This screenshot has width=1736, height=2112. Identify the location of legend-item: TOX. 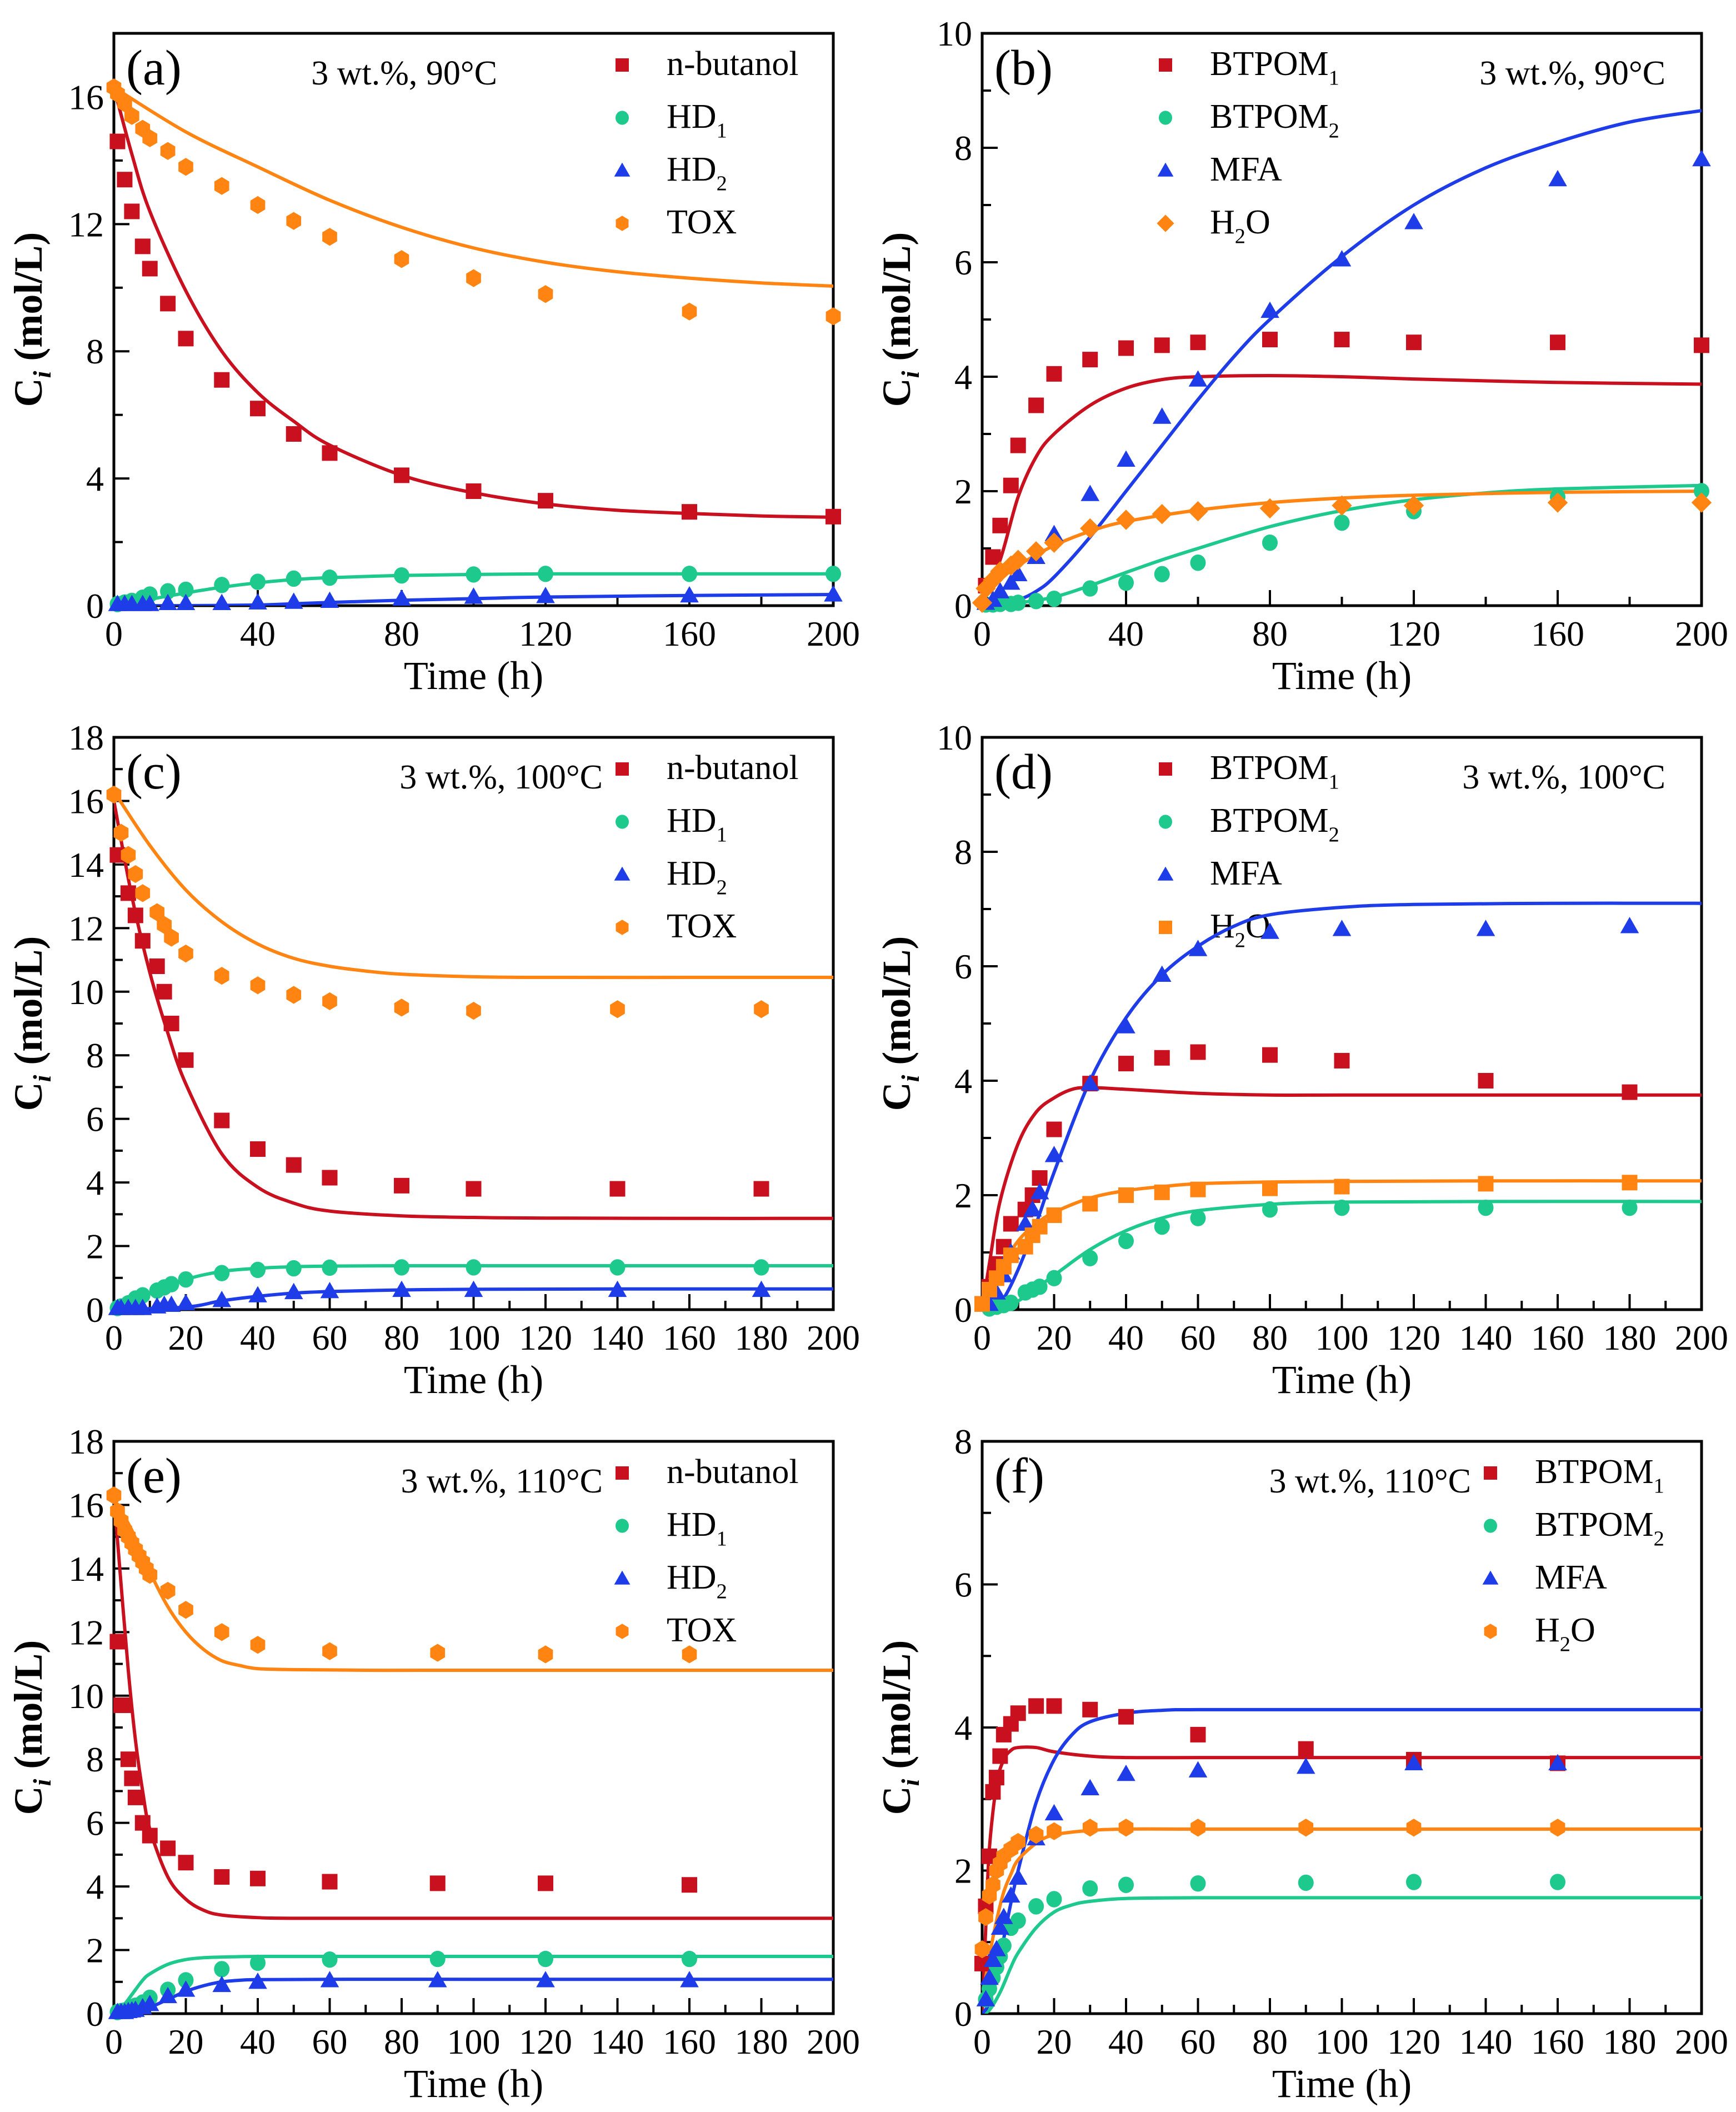
(676, 926).